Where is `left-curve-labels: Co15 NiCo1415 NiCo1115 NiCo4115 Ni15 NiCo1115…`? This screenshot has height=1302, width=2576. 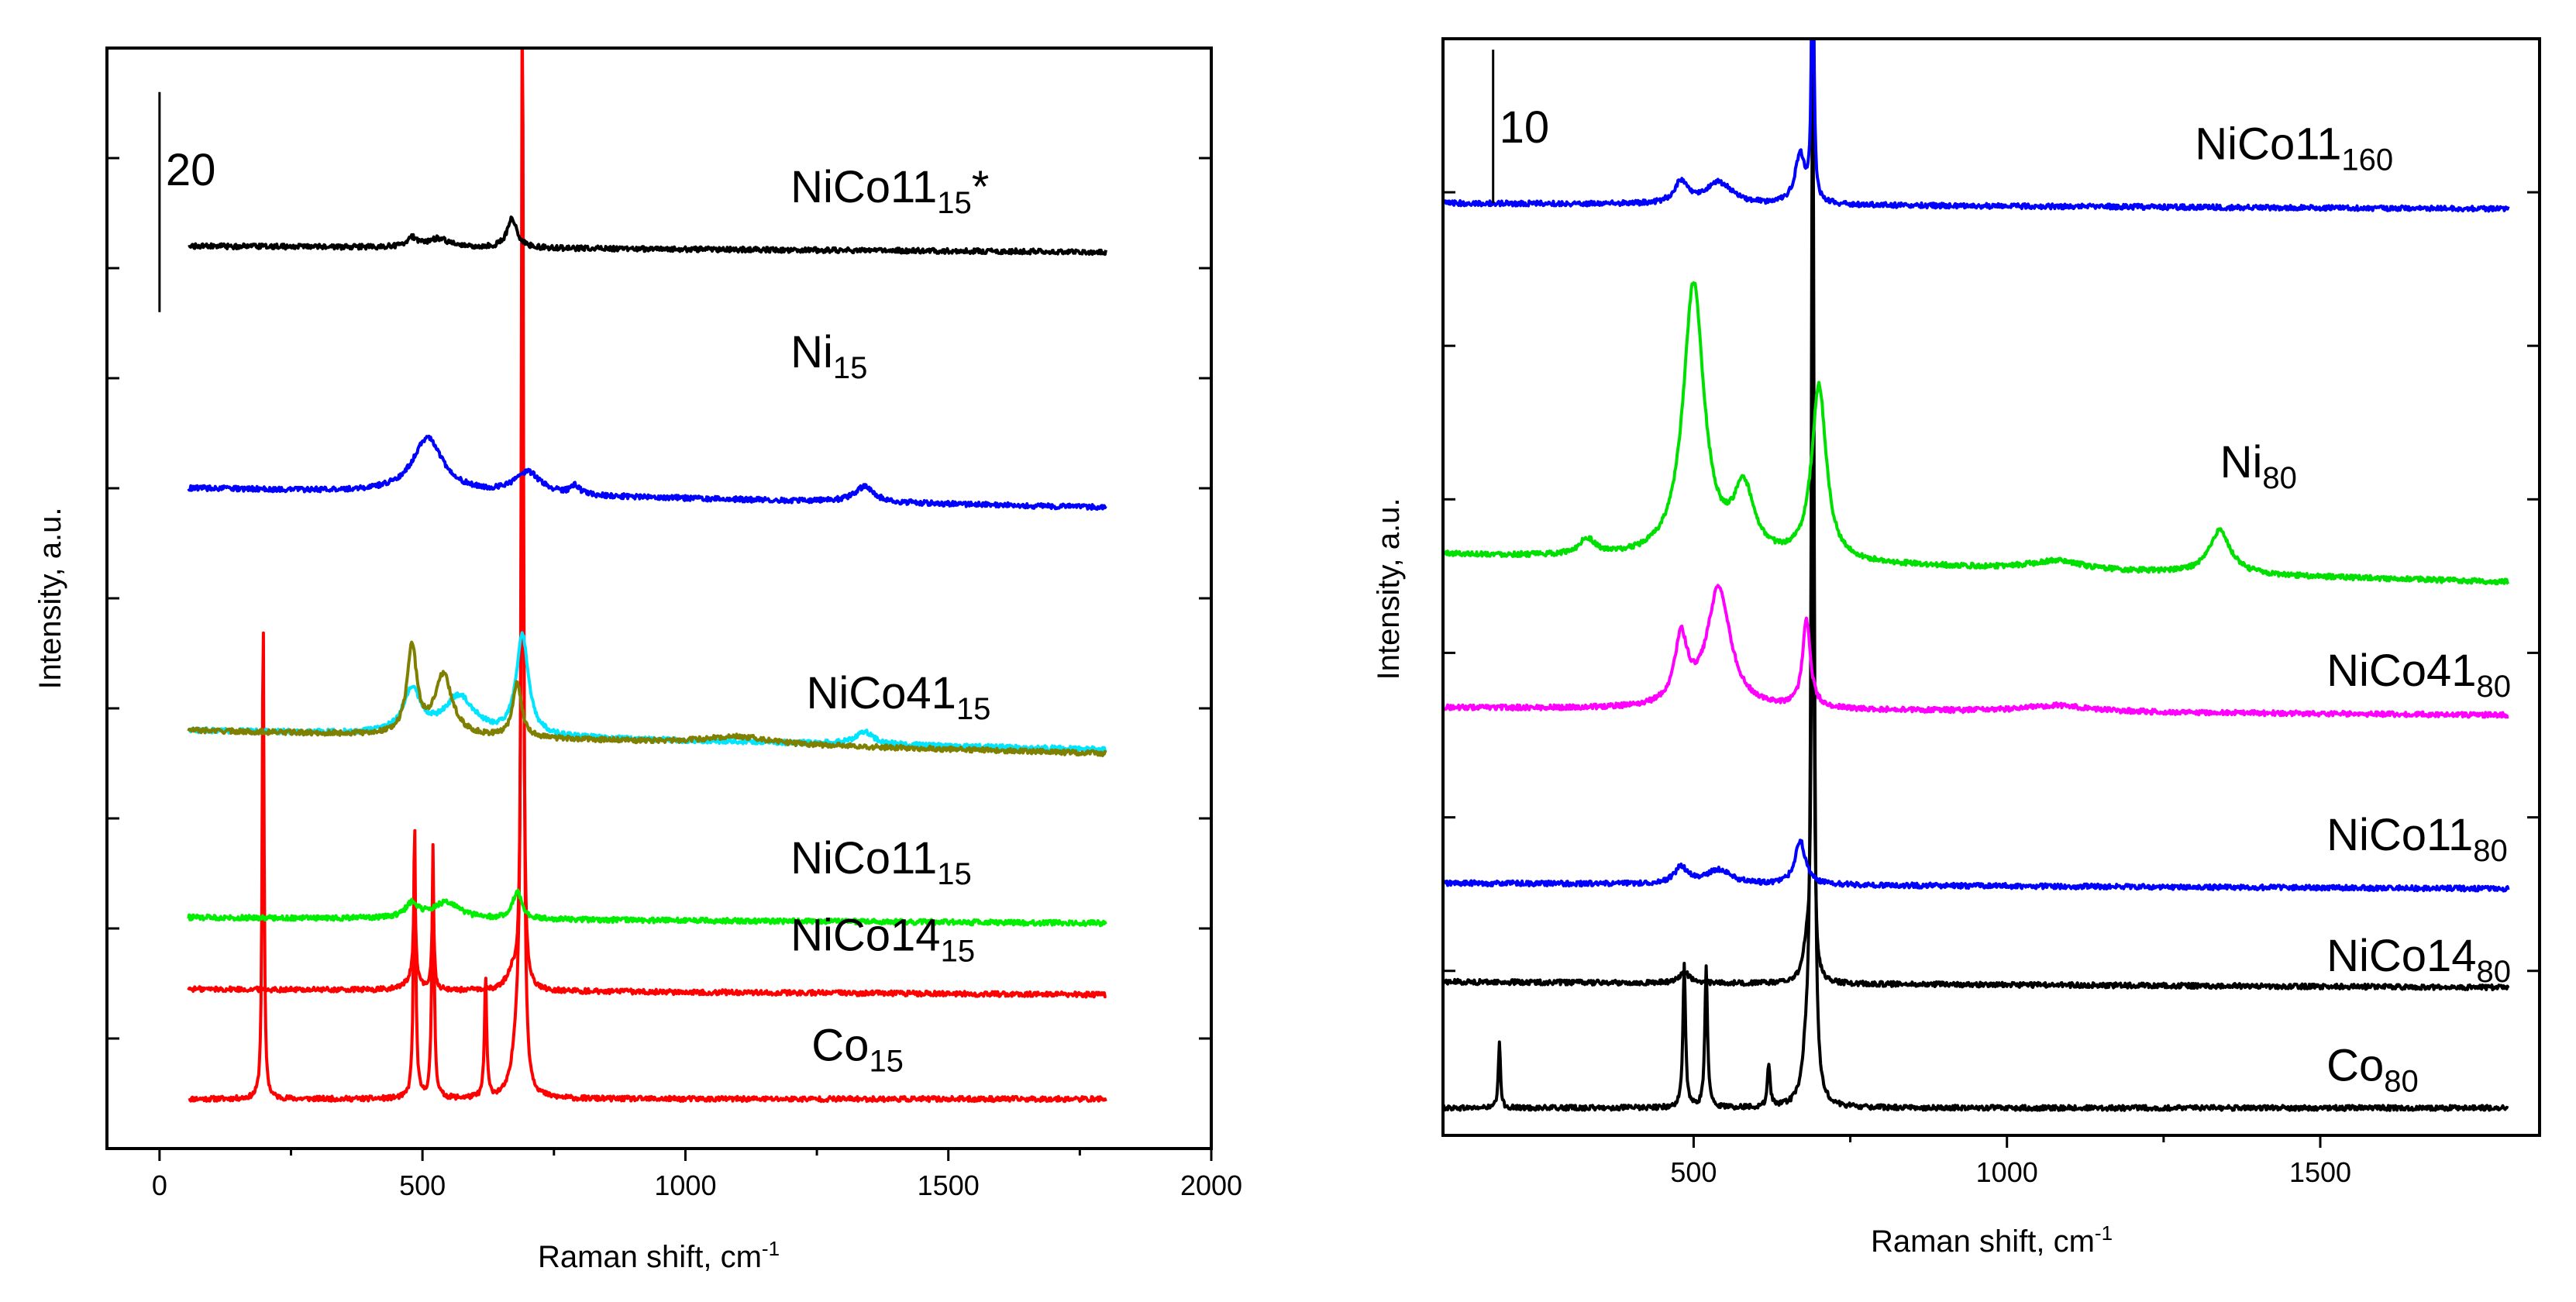
left-curve-labels: Co15 NiCo1415 NiCo1115 NiCo4115 Ni15 NiCo1115… is located at coordinates (890, 620).